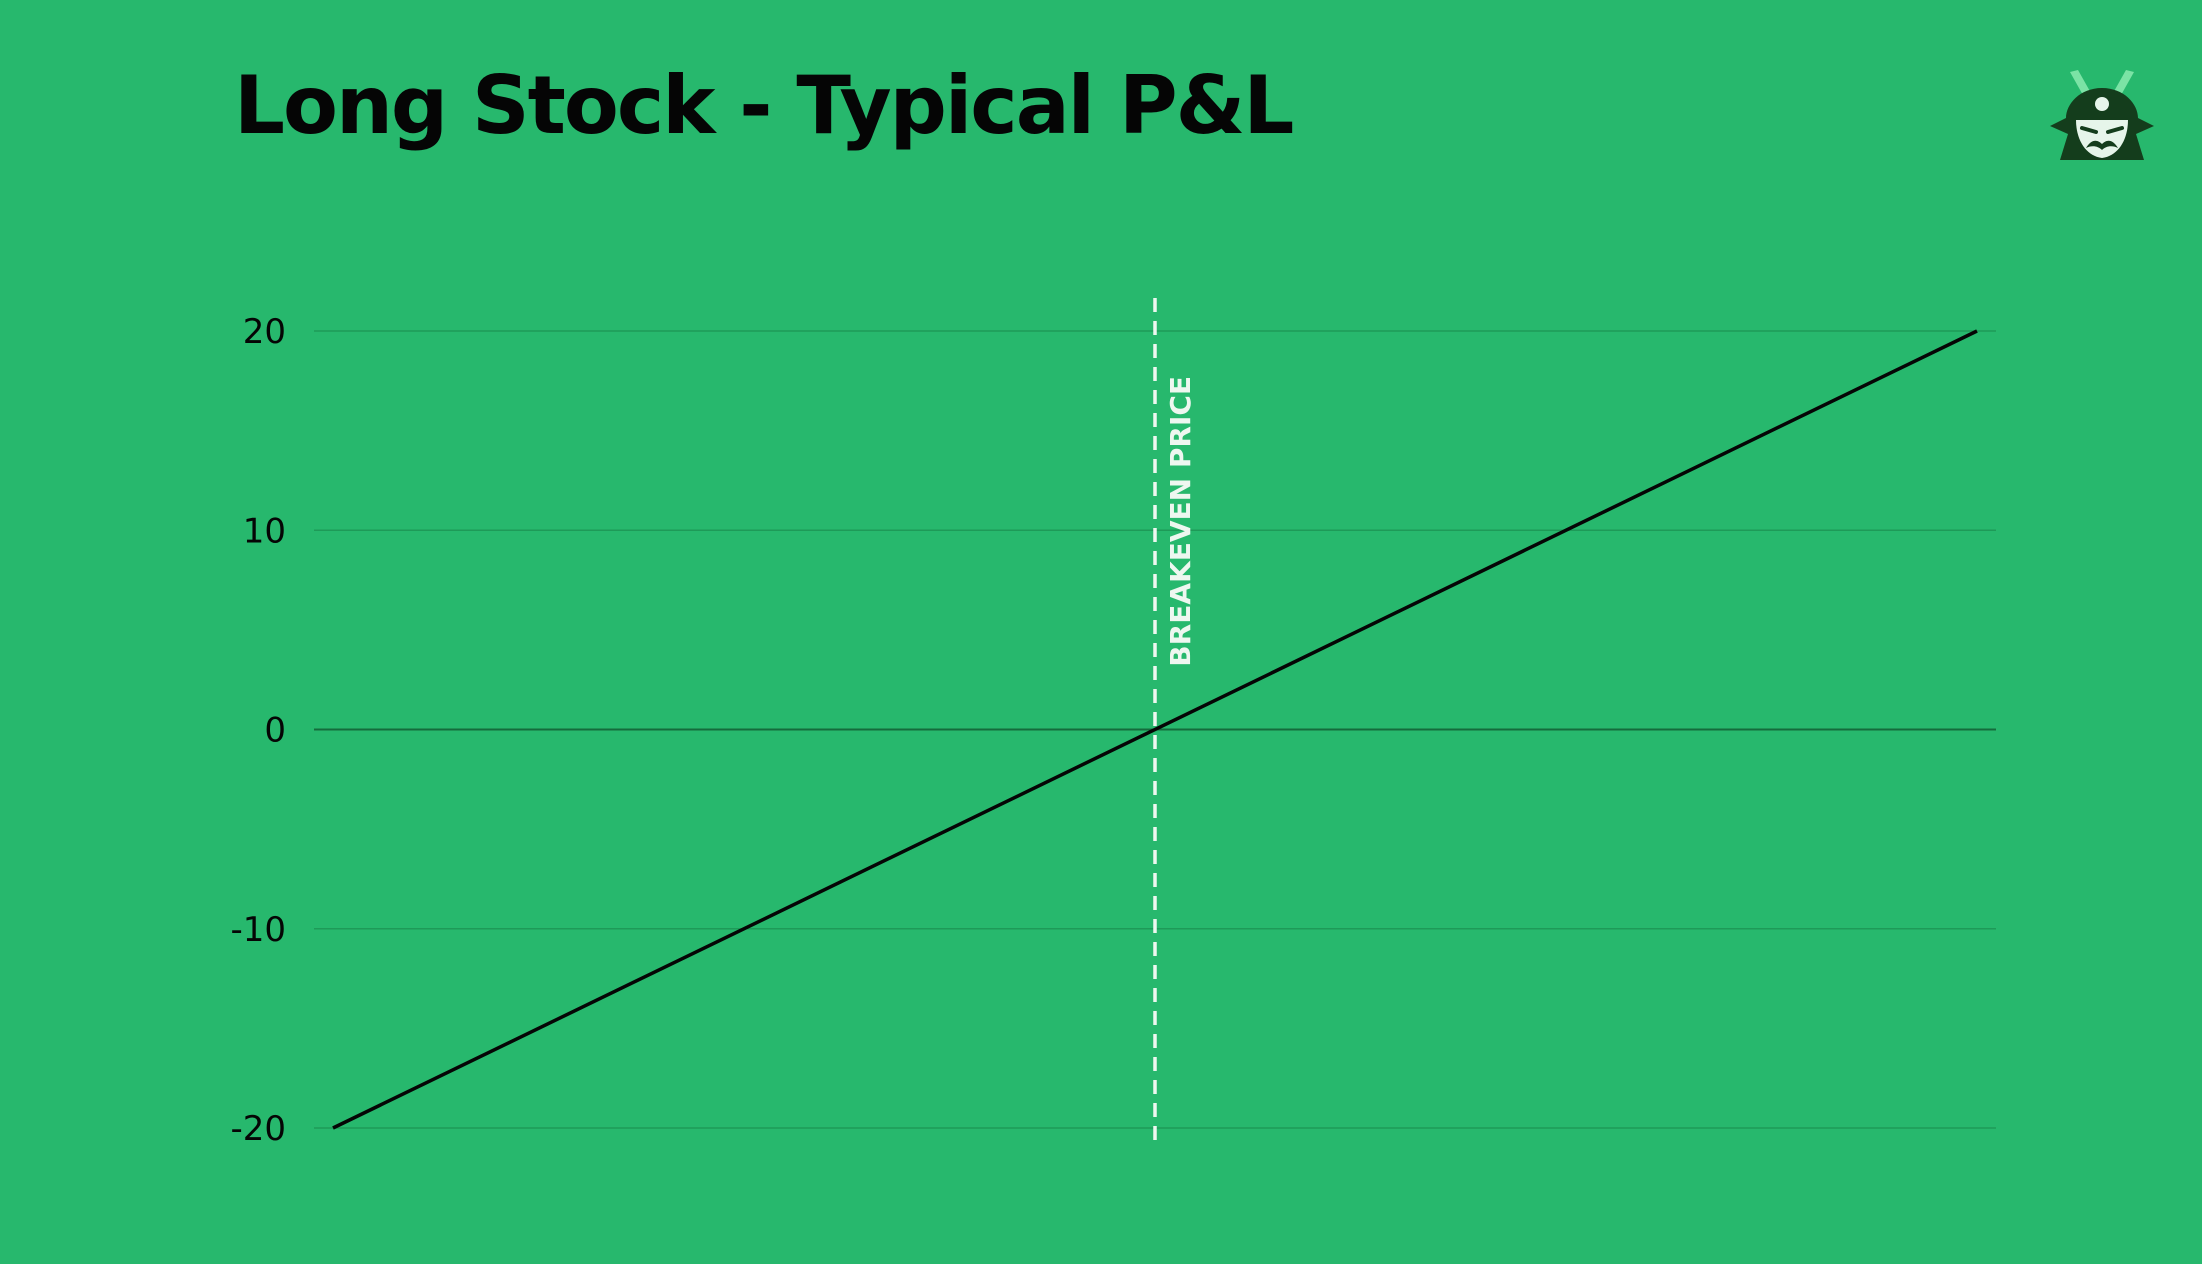  What do you see at coordinates (1175, 722) in the screenshot?
I see `annotations: BREAKEVEN PRICE` at bounding box center [1175, 722].